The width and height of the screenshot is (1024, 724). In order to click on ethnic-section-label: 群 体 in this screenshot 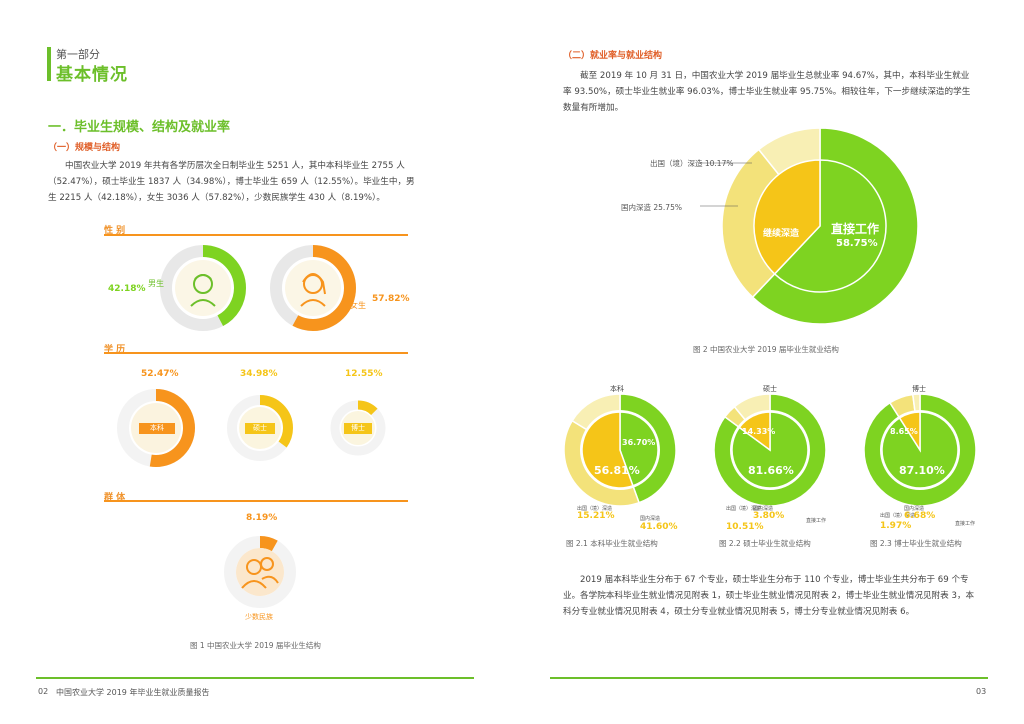, I will do `click(115, 498)`.